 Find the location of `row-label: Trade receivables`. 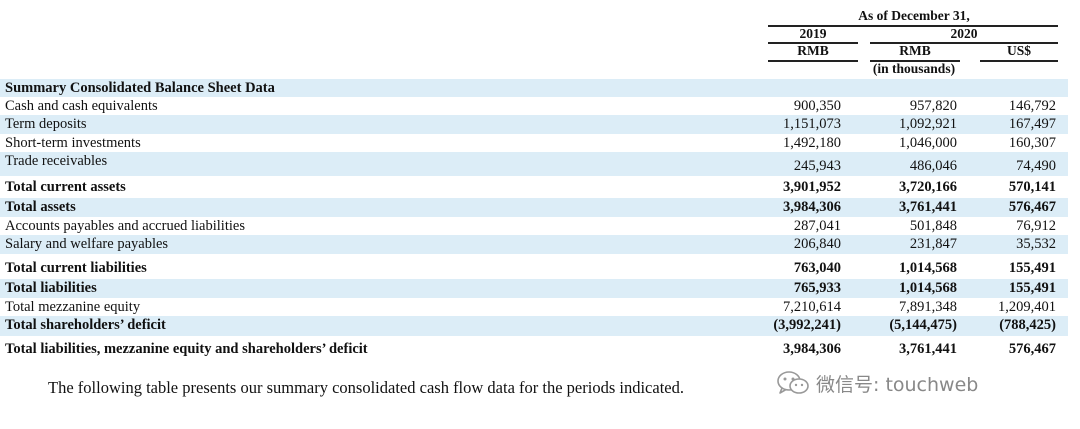

row-label: Trade receivables is located at coordinates (56, 161).